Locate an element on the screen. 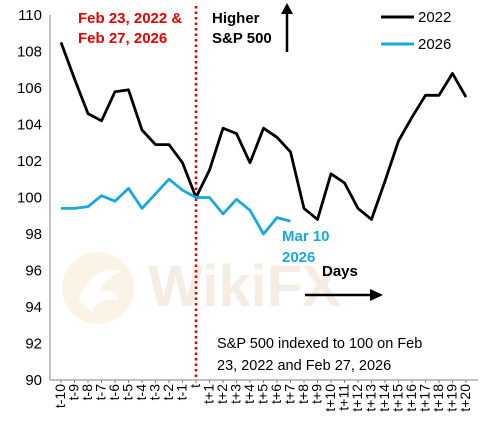  x-tick-label: t-1 is located at coordinates (182, 392).